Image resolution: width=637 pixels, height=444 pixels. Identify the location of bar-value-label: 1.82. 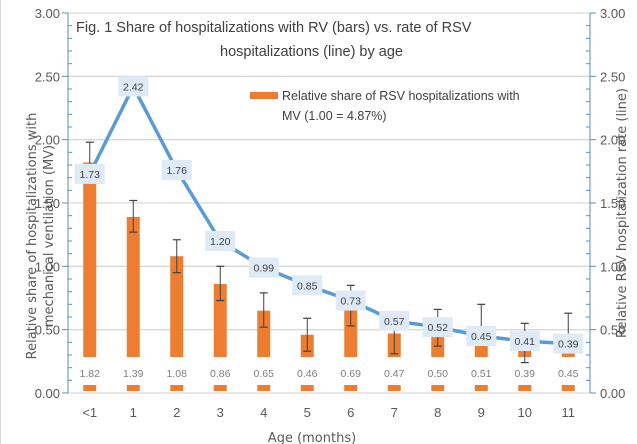
(90, 374).